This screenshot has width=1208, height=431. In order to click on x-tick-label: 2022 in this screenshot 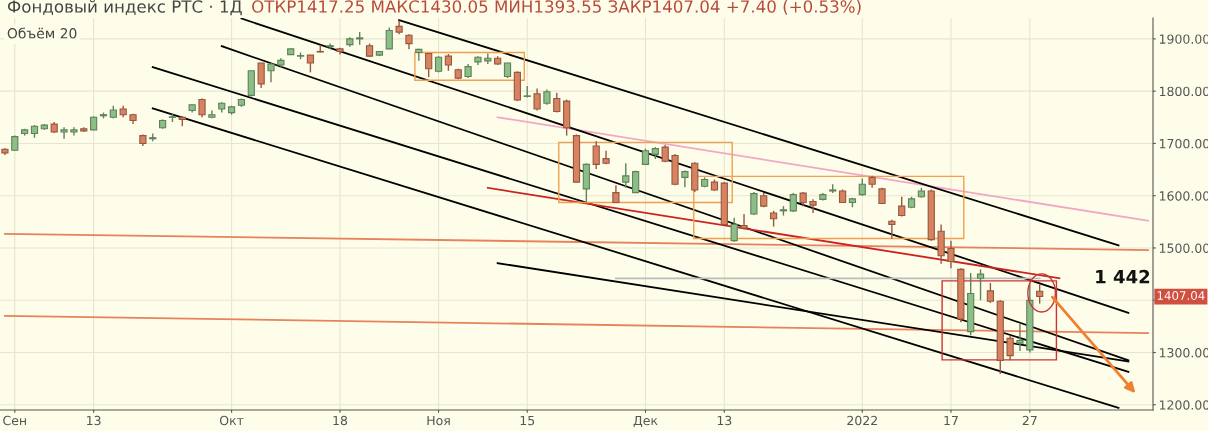, I will do `click(862, 420)`.